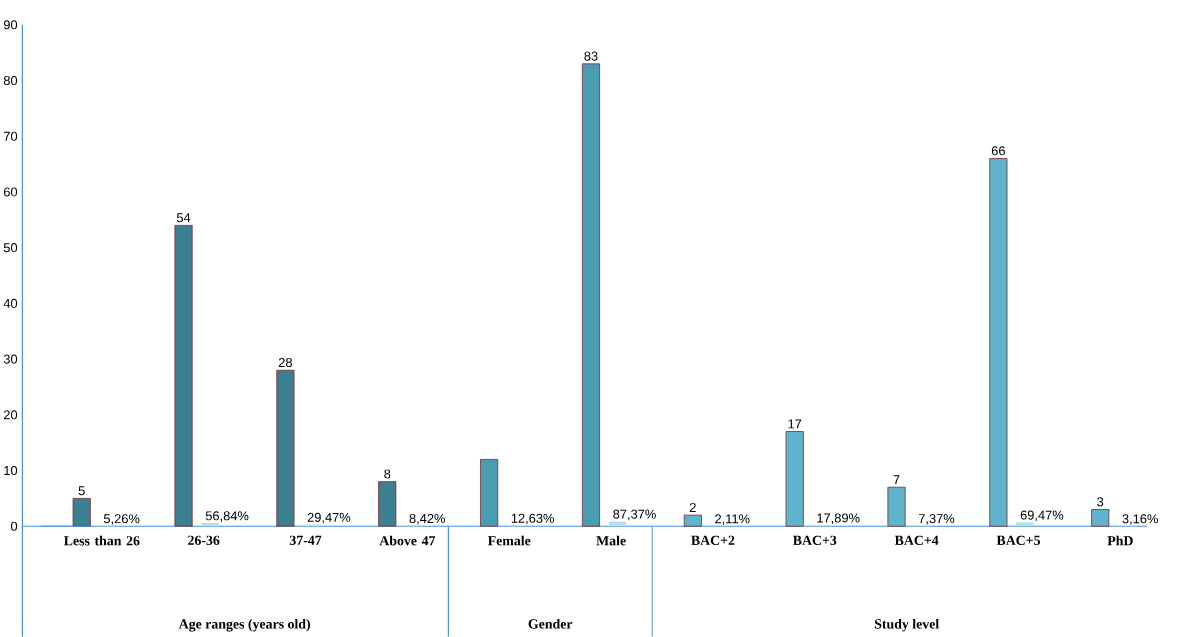 The height and width of the screenshot is (637, 1198). Describe the element at coordinates (532, 519) in the screenshot. I see `data-label: 12,63%` at that location.